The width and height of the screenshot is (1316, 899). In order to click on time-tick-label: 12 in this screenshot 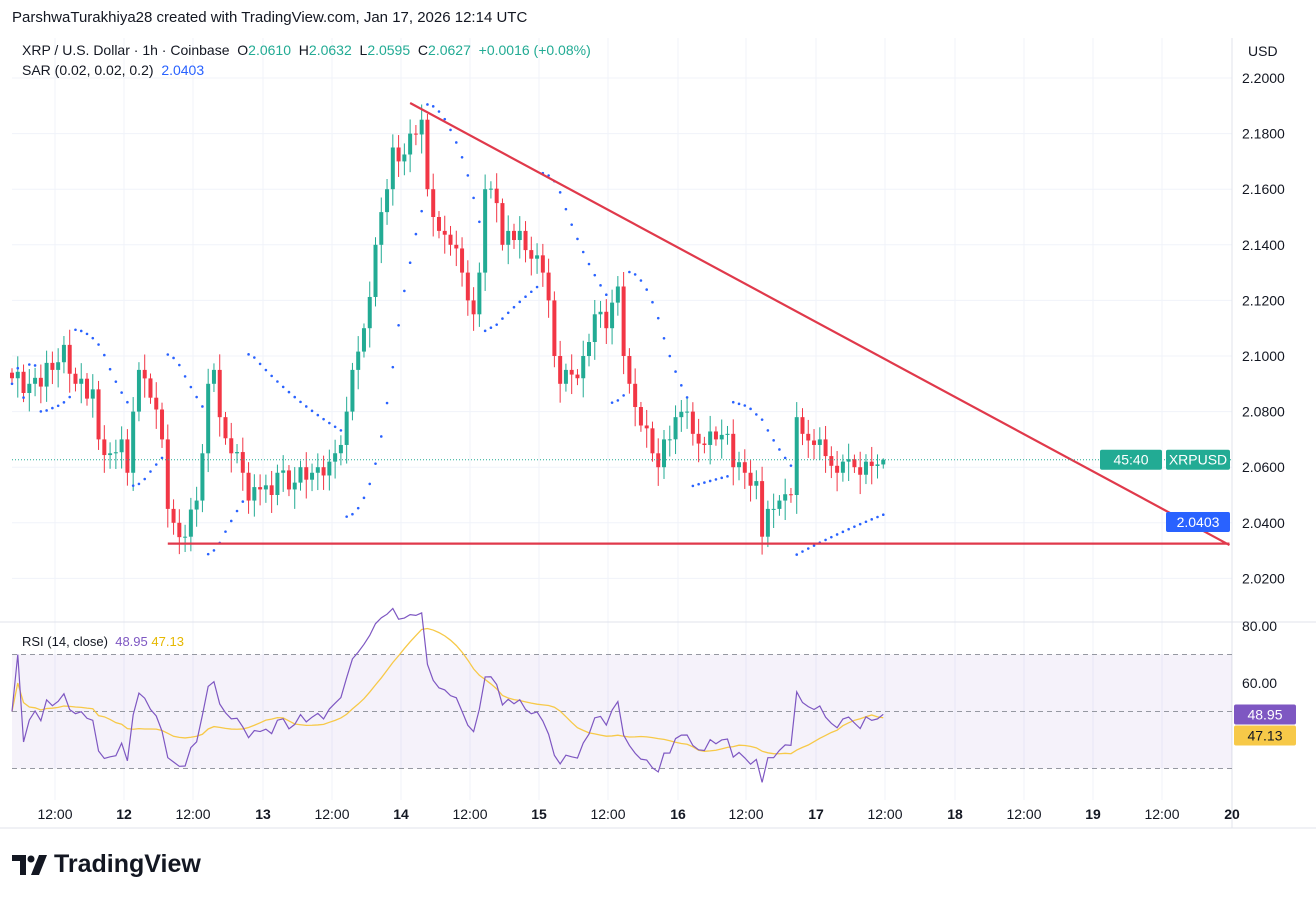, I will do `click(124, 814)`.